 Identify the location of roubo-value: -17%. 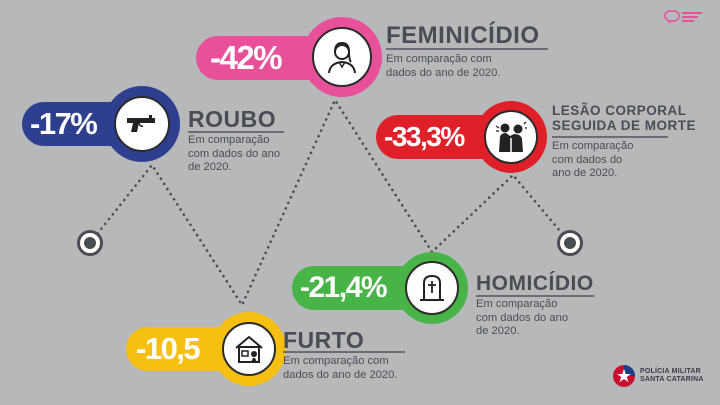
(64, 123).